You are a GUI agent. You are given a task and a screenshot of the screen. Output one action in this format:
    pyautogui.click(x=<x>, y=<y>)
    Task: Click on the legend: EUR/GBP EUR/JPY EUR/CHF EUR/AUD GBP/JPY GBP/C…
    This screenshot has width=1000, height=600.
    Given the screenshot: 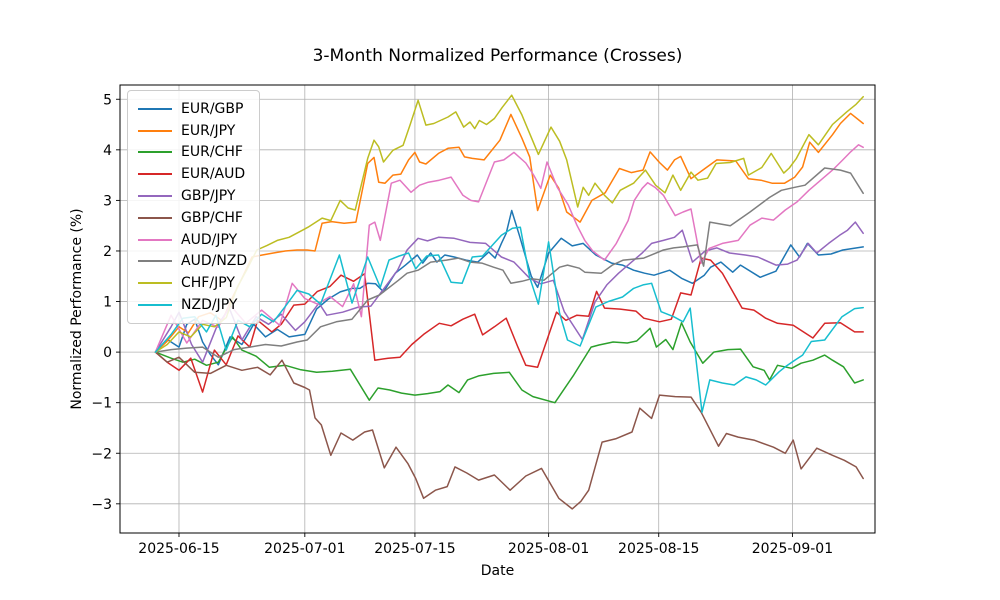 What is the action you would take?
    pyautogui.click(x=194, y=207)
    